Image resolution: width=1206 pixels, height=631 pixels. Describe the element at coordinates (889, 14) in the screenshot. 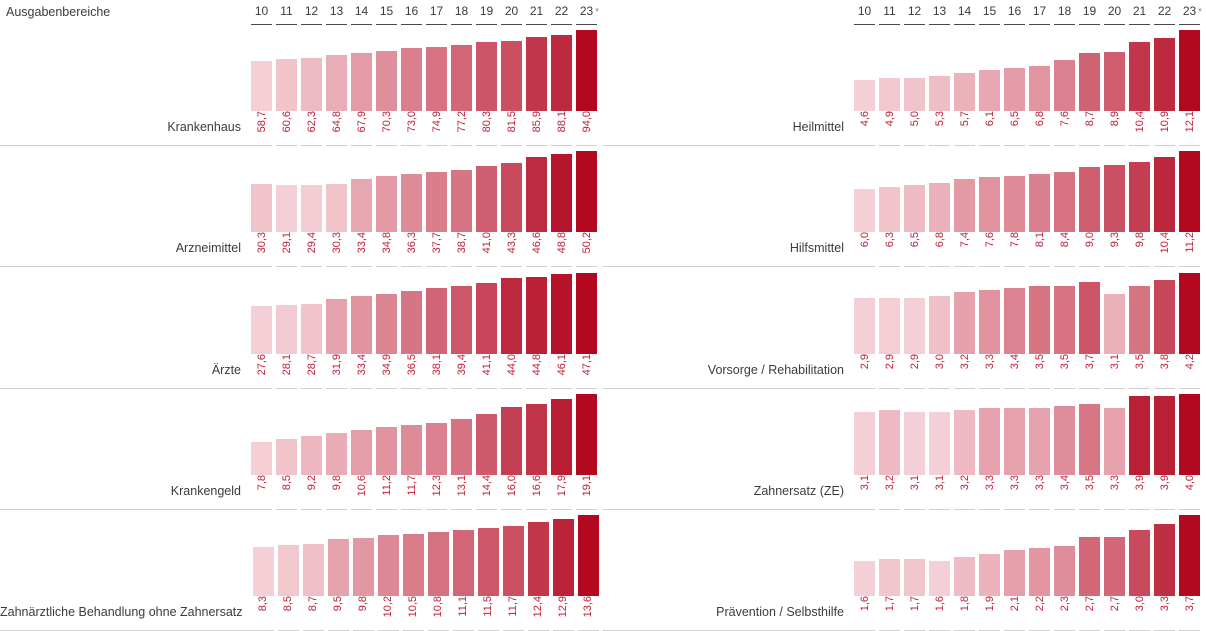

I see `year-header-11: 11` at that location.